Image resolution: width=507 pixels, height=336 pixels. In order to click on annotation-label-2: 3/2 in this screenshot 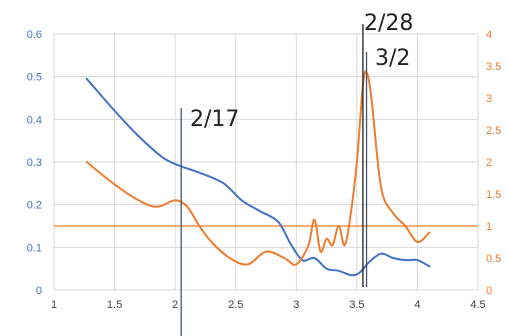, I will do `click(392, 58)`.